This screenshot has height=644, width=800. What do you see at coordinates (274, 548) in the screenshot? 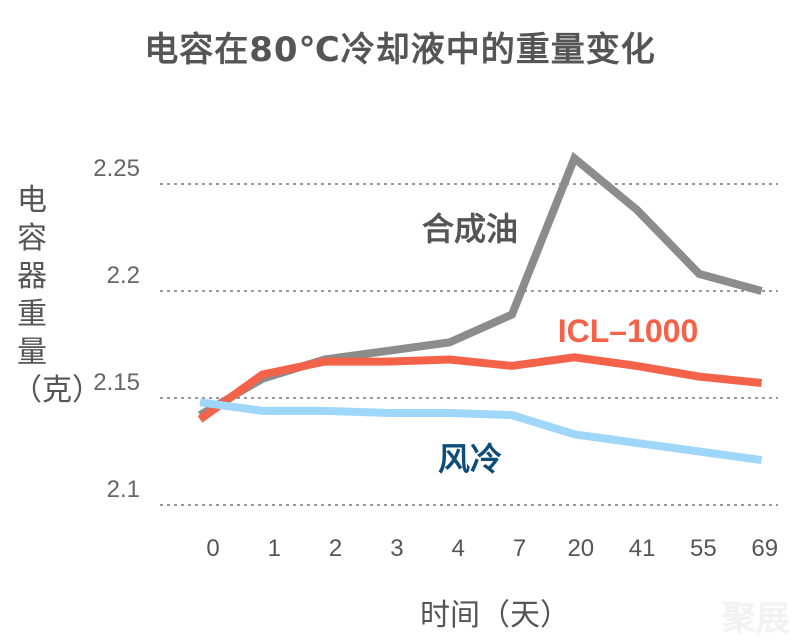
I see `x-tick-label: 1` at bounding box center [274, 548].